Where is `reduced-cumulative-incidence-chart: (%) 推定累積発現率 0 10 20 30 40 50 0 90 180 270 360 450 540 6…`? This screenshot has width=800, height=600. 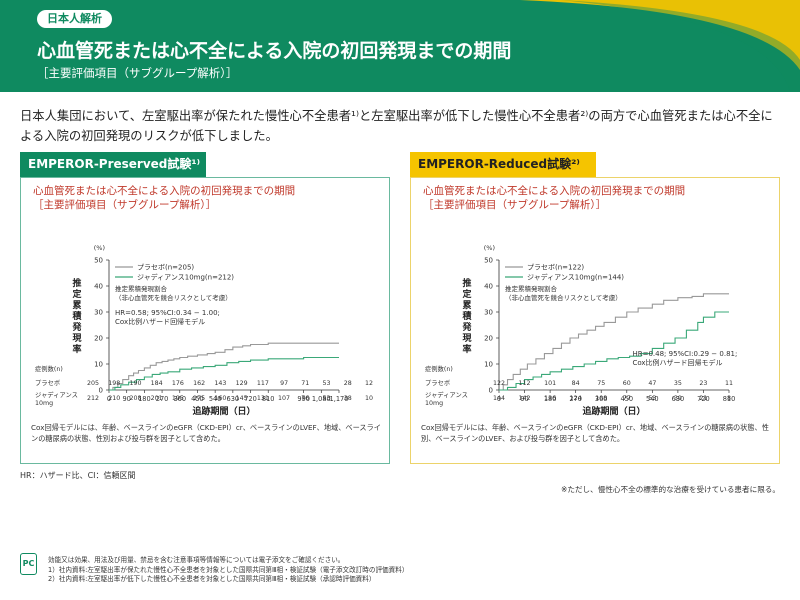
reduced-cumulative-incidence-chart: (%) 推定累積発現率 0 10 20 30 40 50 0 90 180 270 360 450 540 6… is located at coordinates (599, 330).